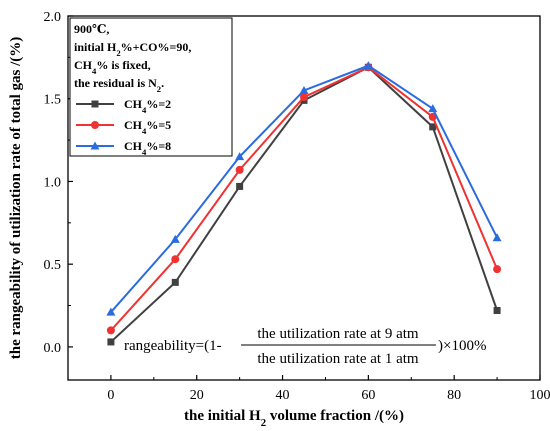 The height and width of the screenshot is (431, 550). What do you see at coordinates (335, 416) in the screenshot?
I see `x-axis-title-part: volume fraction /(%)` at bounding box center [335, 416].